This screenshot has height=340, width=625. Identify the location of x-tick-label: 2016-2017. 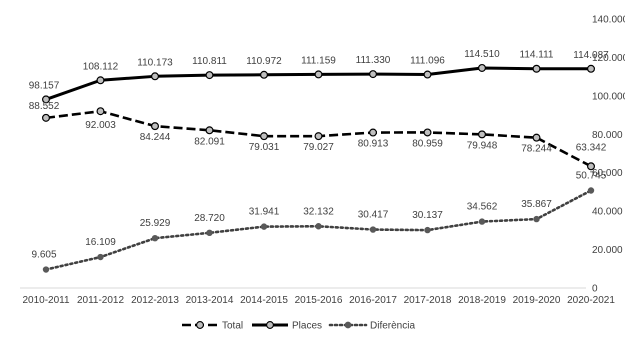
(373, 300).